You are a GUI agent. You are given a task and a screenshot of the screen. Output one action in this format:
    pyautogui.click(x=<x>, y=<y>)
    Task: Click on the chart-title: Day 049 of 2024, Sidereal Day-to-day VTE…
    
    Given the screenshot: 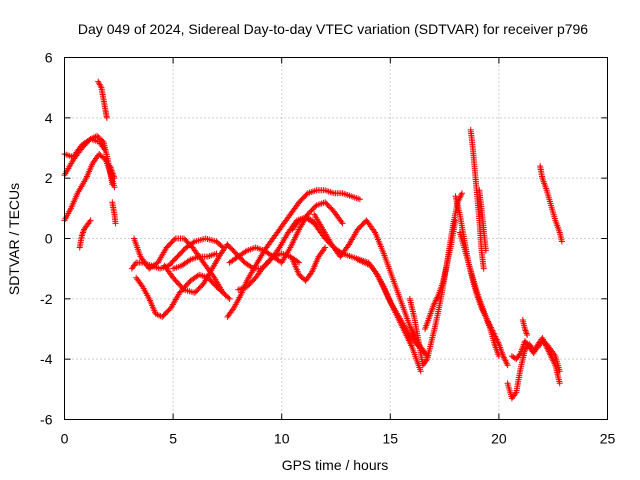 What is the action you would take?
    pyautogui.click(x=333, y=29)
    